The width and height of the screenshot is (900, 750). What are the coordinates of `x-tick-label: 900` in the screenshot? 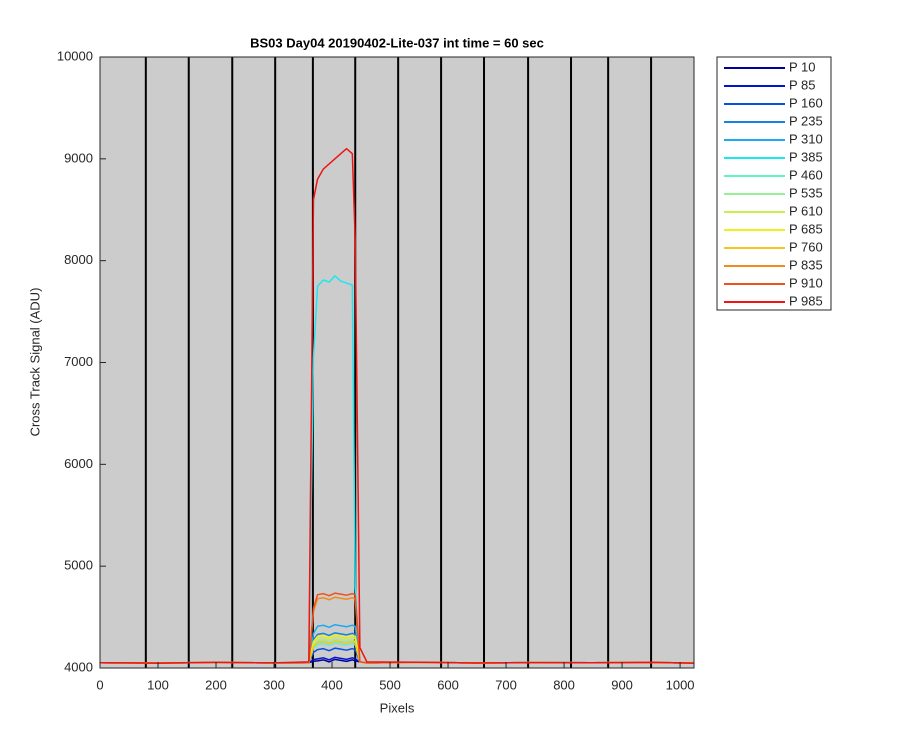 It's located at (622, 684).